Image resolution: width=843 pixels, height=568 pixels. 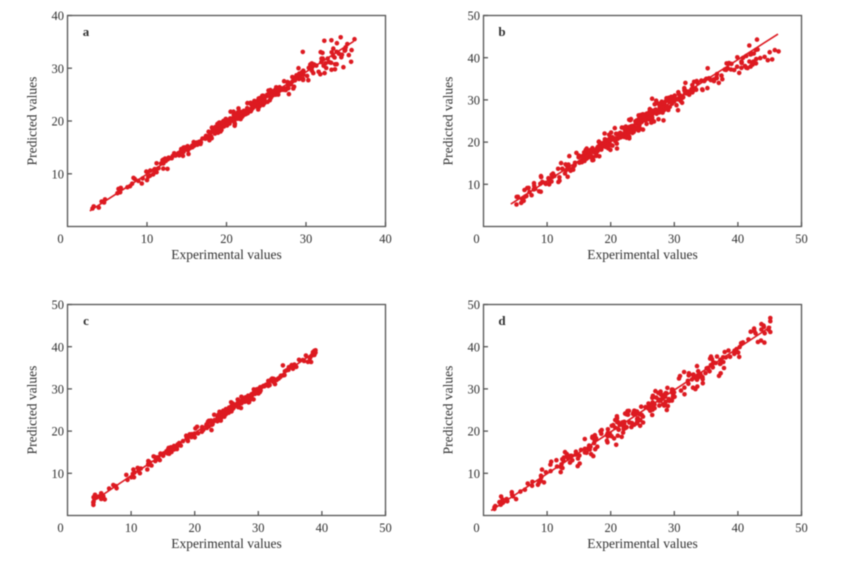 I want to click on svg-text: b, so click(x=501, y=31).